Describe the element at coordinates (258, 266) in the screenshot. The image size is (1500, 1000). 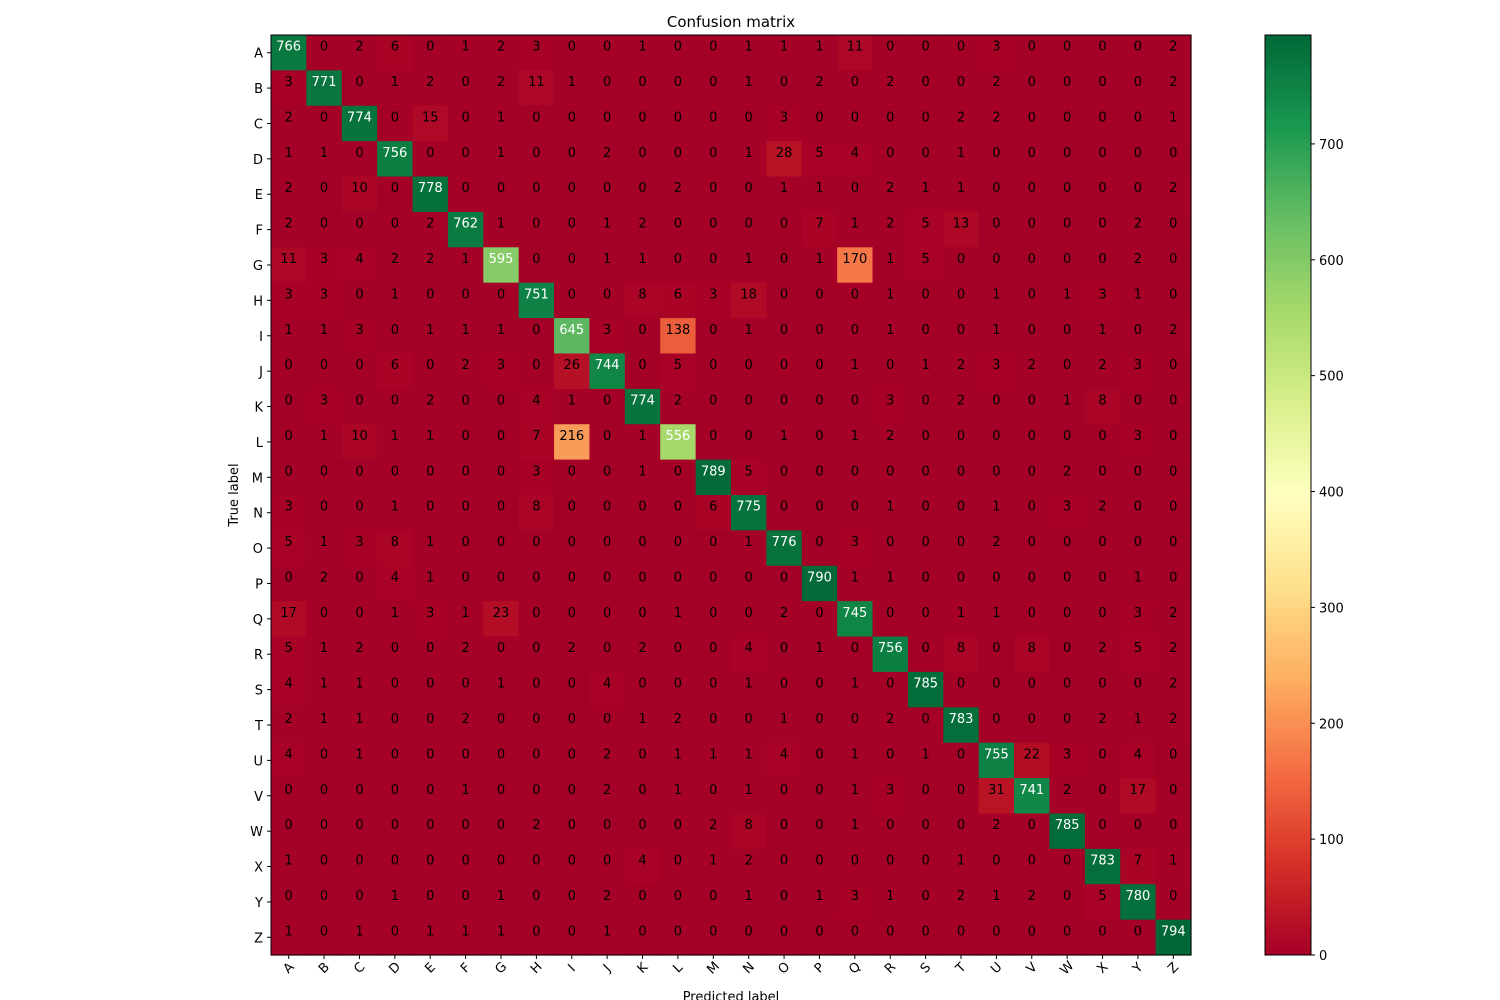
I see `y-tick-label: G` at that location.